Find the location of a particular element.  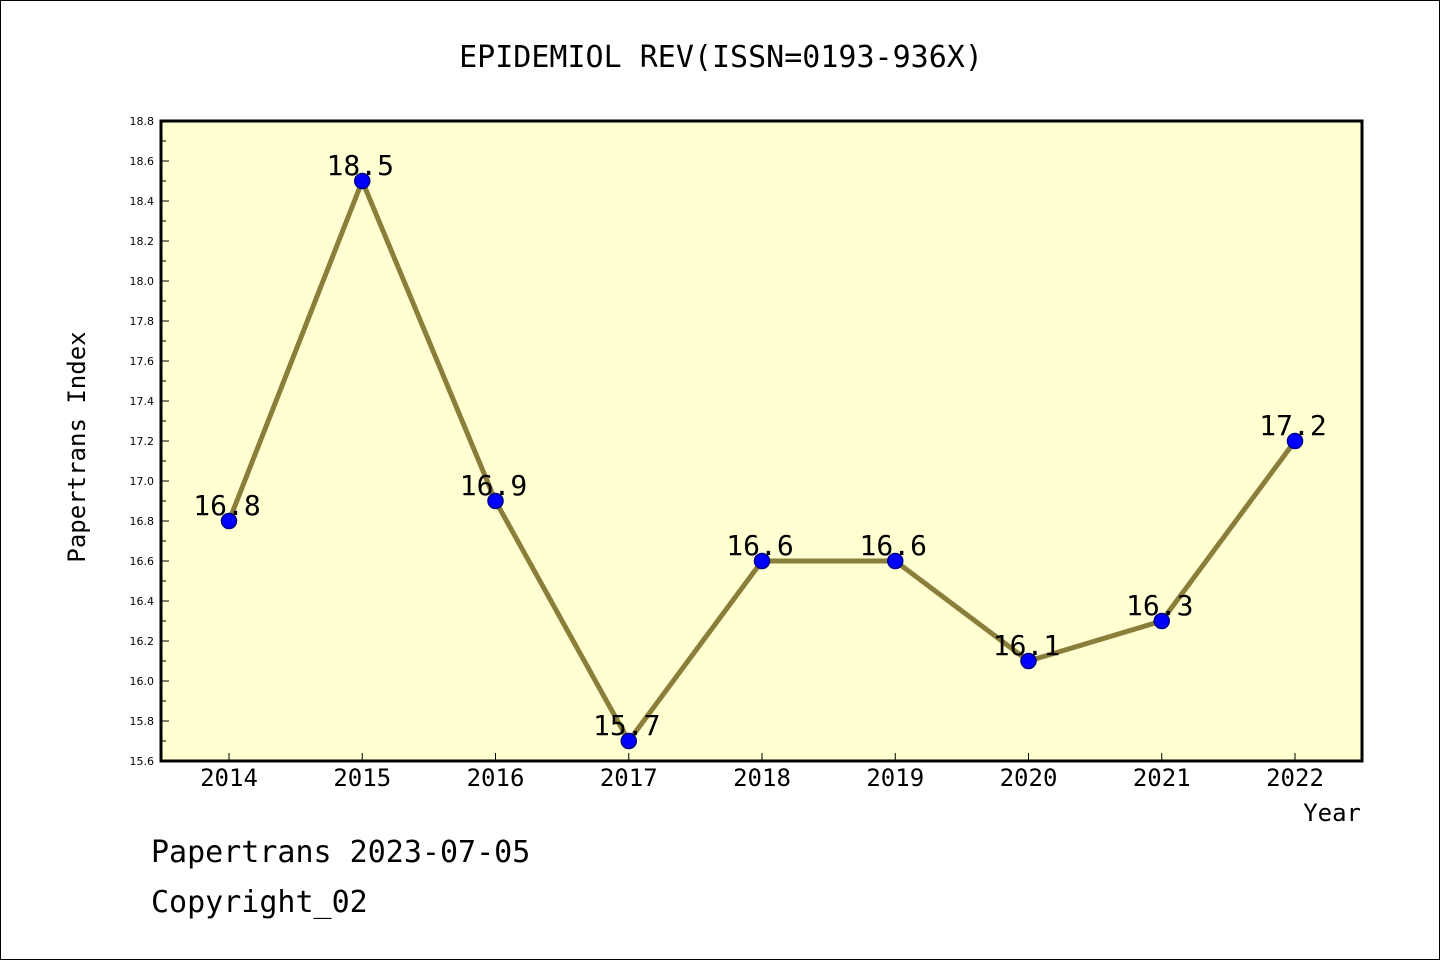

y-tick-label: 15.6 is located at coordinates (142, 761).